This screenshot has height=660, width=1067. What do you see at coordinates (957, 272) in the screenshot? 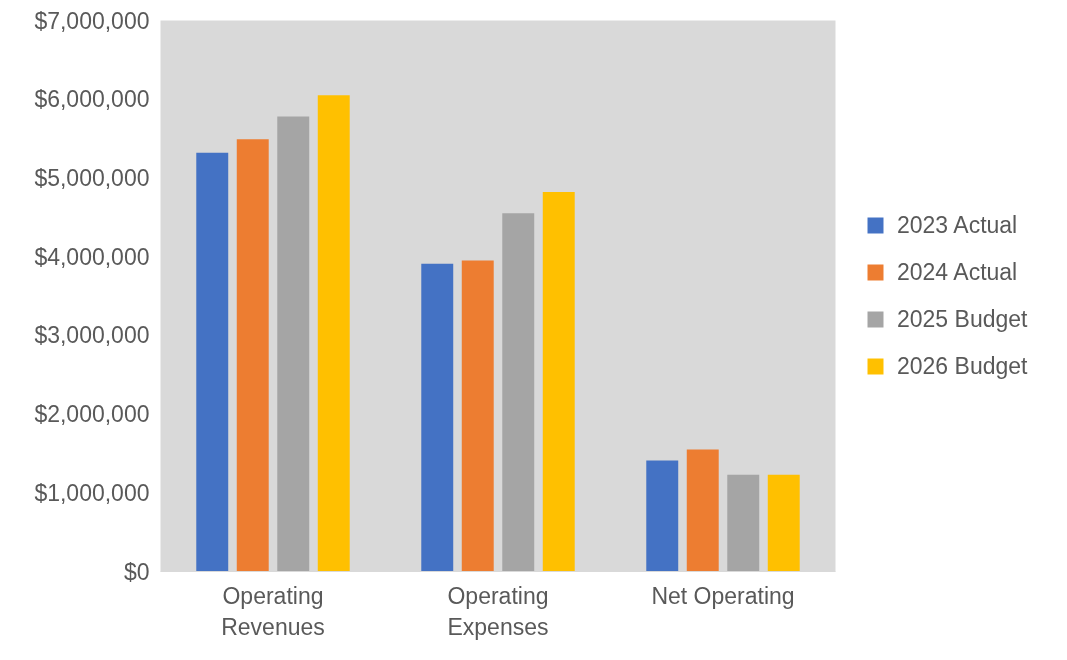
I see `legend-label: 2024 Actual` at bounding box center [957, 272].